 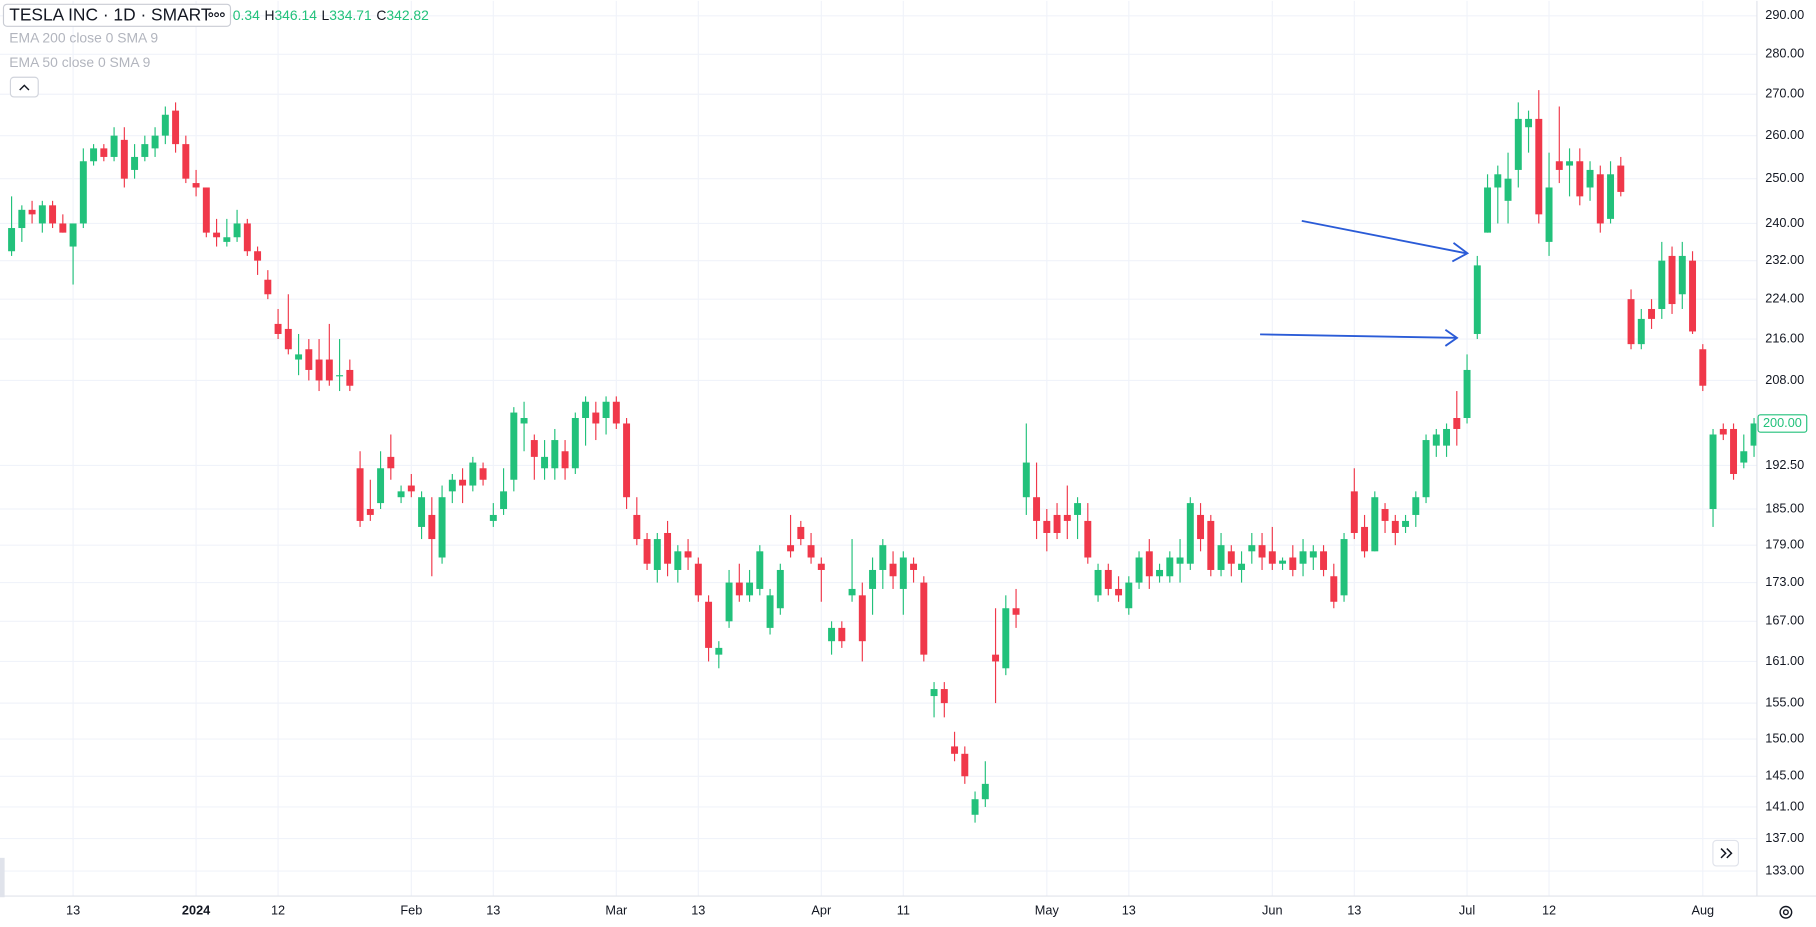 What do you see at coordinates (83, 38) in the screenshot?
I see `indicator-legend: EMA 200 close 0 SMA 9` at bounding box center [83, 38].